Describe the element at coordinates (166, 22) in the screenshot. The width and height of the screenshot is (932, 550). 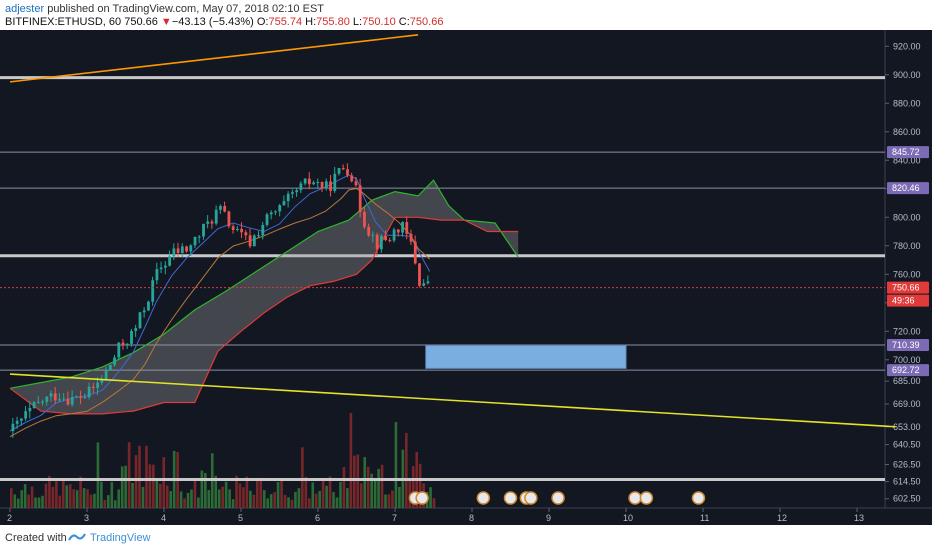
I see `change-arrow-icon: ▼` at that location.